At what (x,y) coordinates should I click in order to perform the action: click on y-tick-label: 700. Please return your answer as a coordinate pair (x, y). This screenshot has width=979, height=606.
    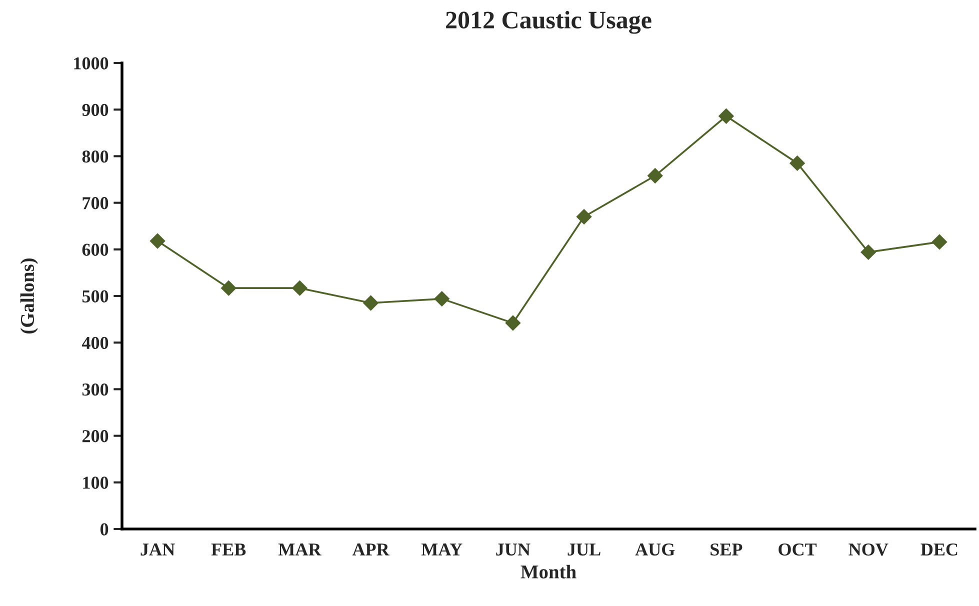
    Looking at the image, I should click on (95, 203).